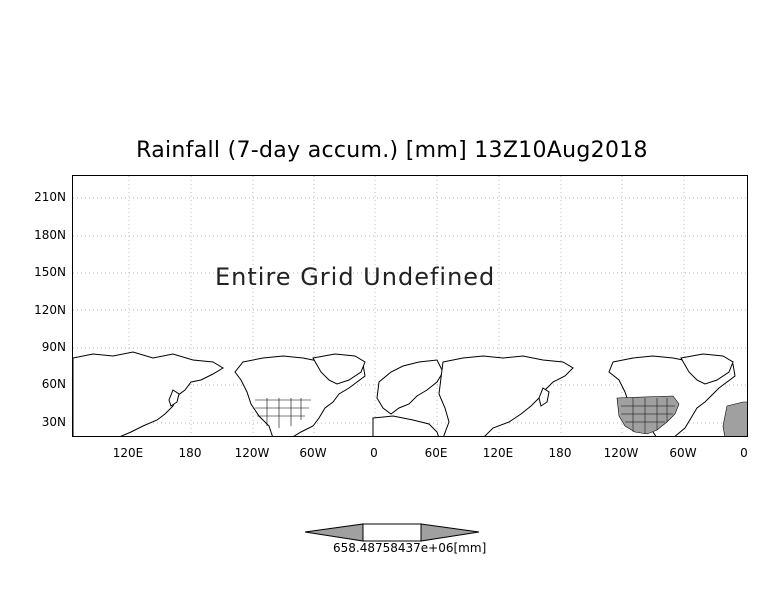 The image size is (784, 612). Describe the element at coordinates (734, 418) in the screenshot. I see `shaded-europe-edge` at that location.